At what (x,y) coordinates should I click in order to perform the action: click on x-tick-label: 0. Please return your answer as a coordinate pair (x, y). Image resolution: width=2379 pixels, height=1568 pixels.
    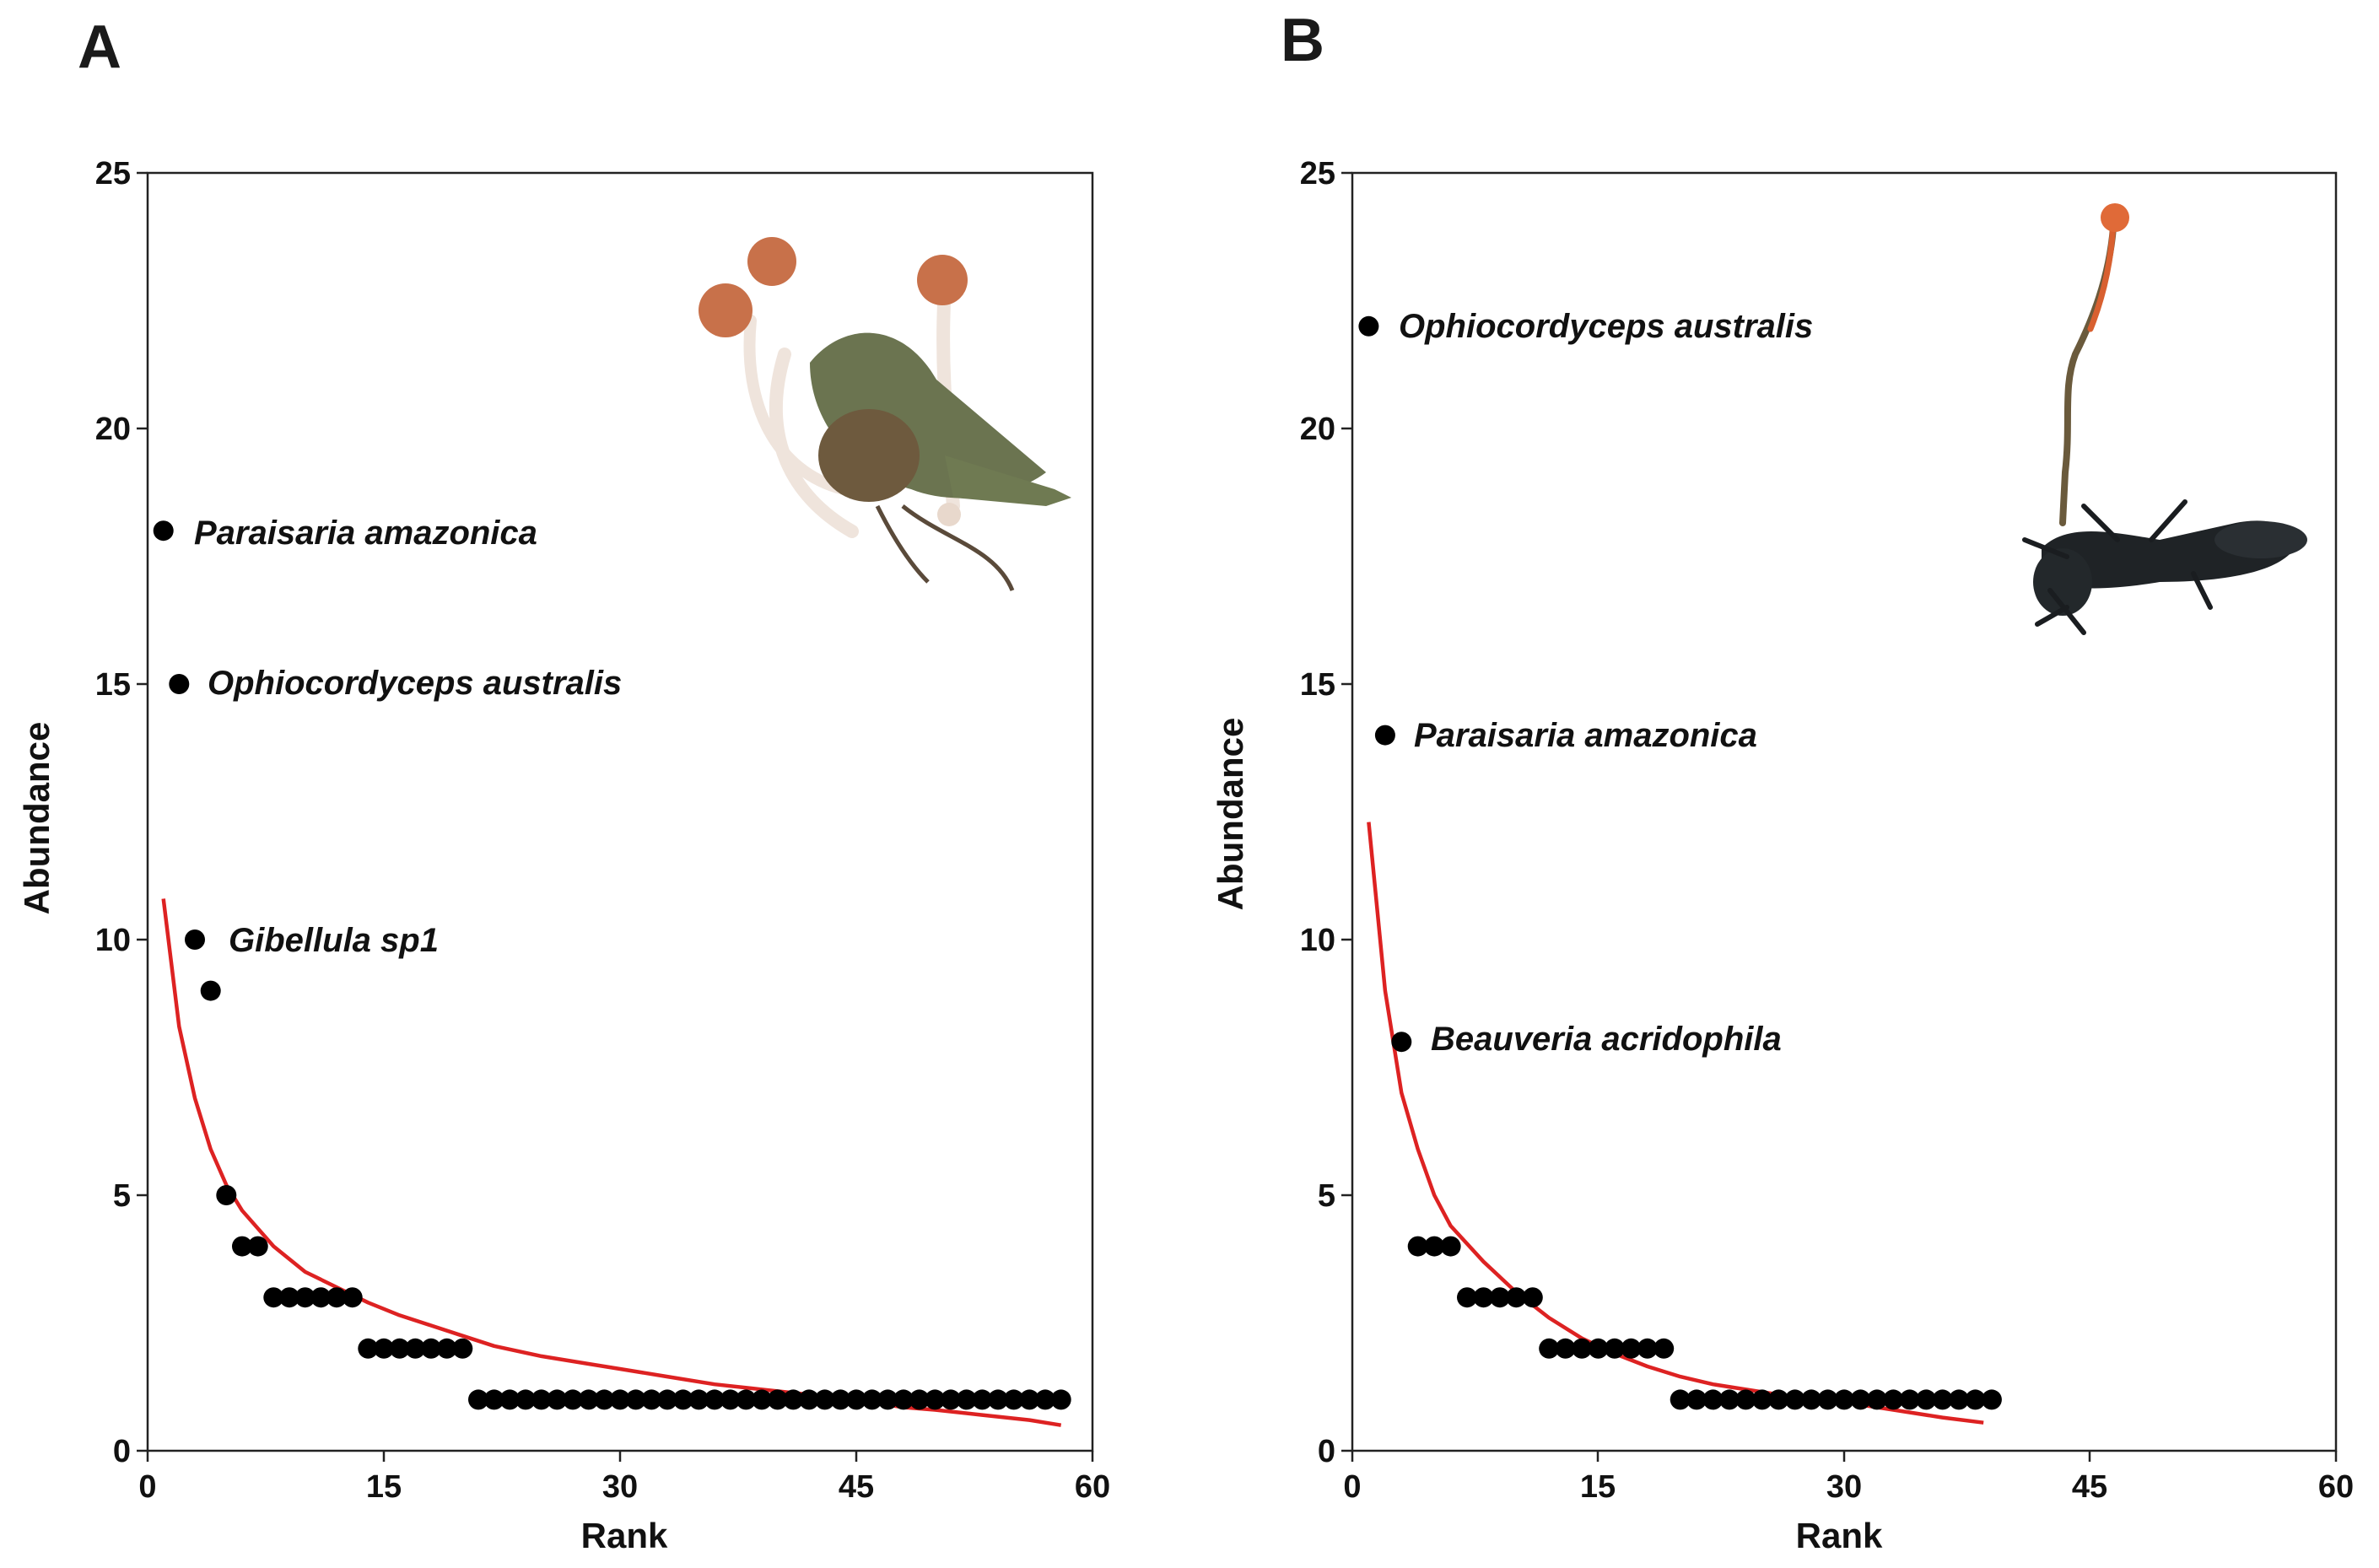
    Looking at the image, I should click on (147, 1487).